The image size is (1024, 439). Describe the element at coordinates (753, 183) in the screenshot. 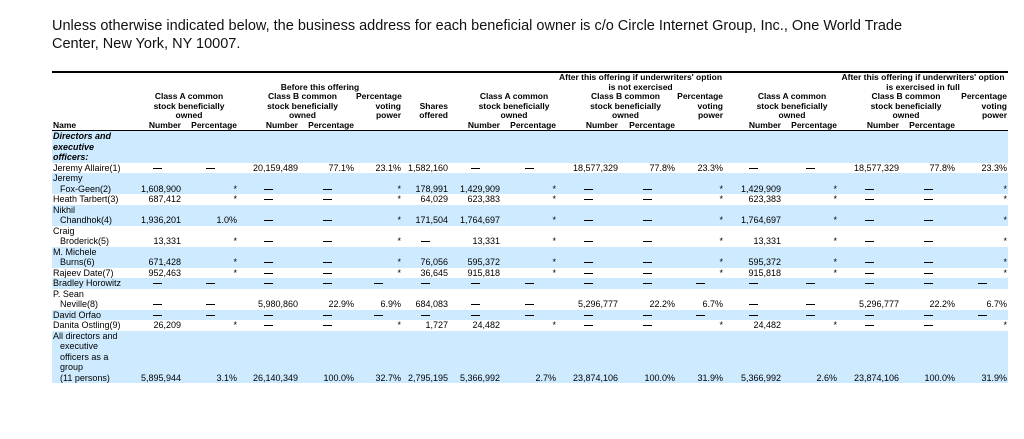

I see `table-cell: 1,429,909` at that location.